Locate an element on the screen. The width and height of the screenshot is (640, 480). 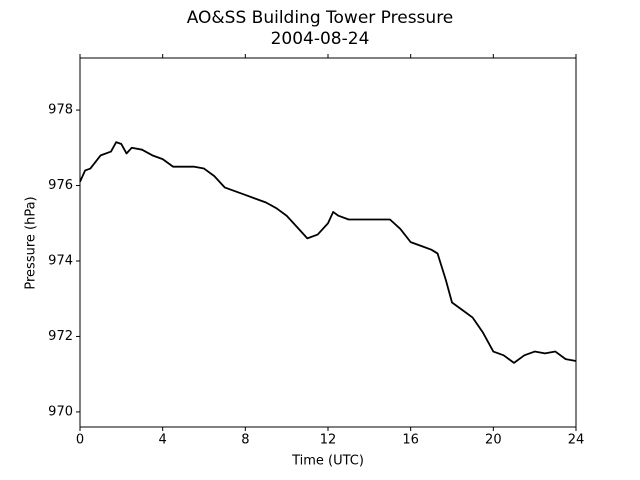
chart-subtitle: 2004-08-24 is located at coordinates (320, 39).